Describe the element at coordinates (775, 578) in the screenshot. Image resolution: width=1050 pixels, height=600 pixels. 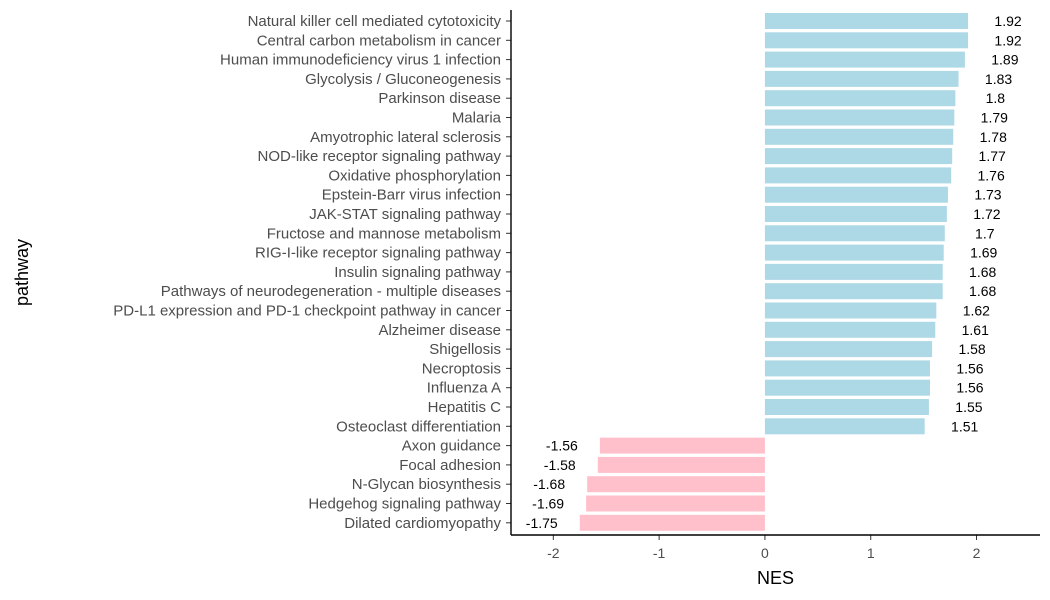
I see `x-axis-title: NES` at that location.